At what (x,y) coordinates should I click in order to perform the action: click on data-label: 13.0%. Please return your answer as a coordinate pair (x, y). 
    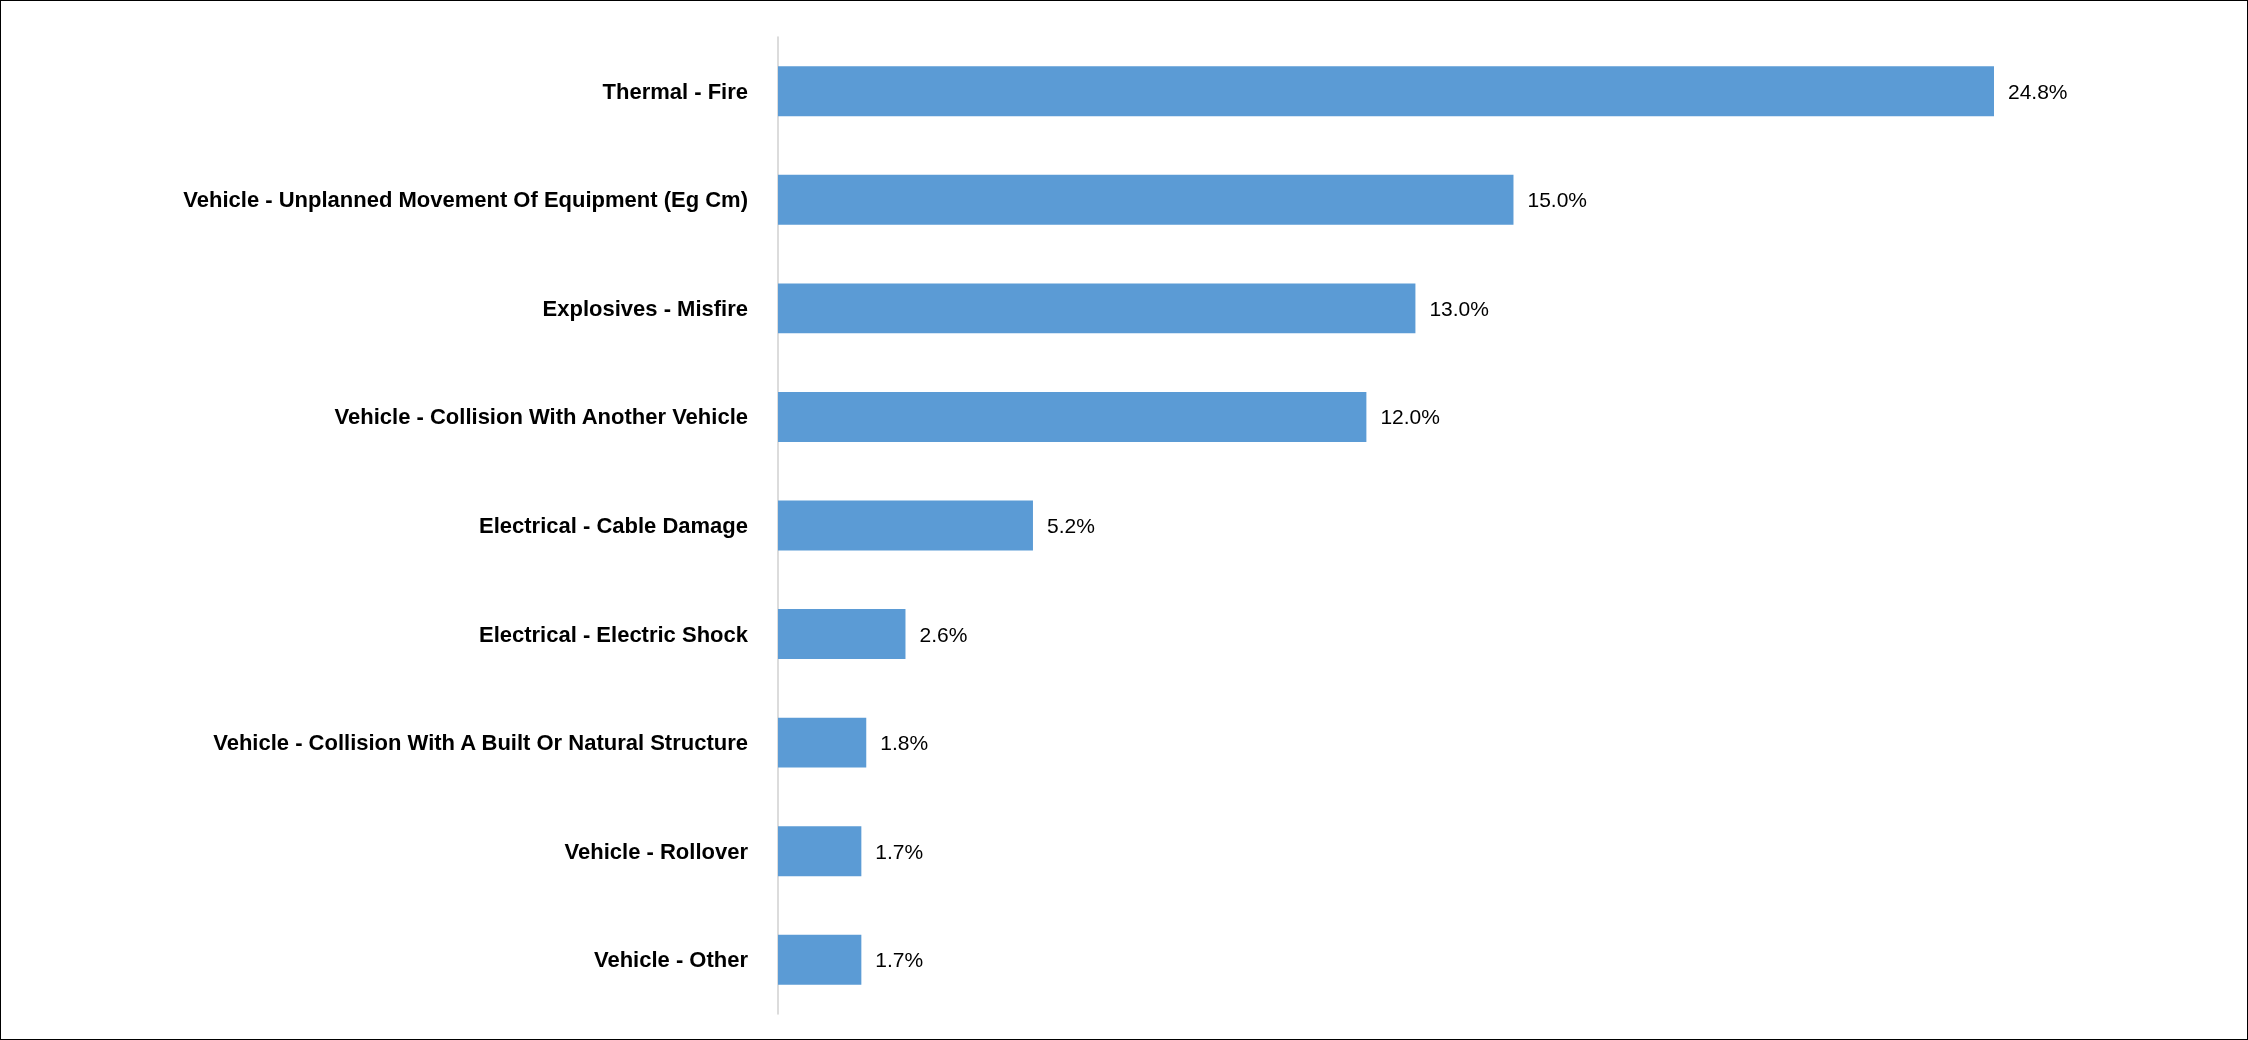
    Looking at the image, I should click on (1459, 308).